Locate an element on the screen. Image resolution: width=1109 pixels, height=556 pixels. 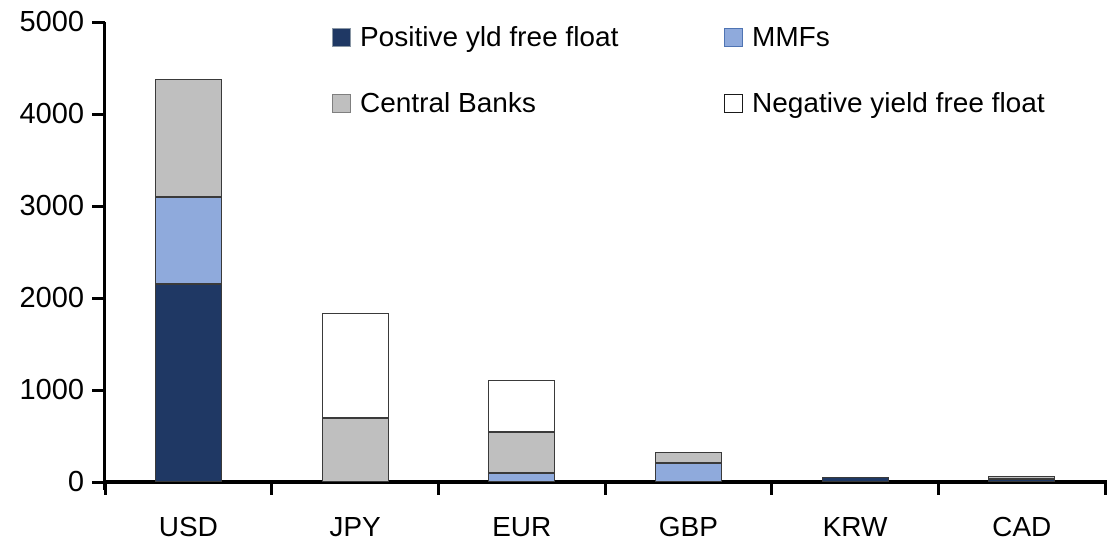
y-tick-label: 0 is located at coordinates (75, 482).